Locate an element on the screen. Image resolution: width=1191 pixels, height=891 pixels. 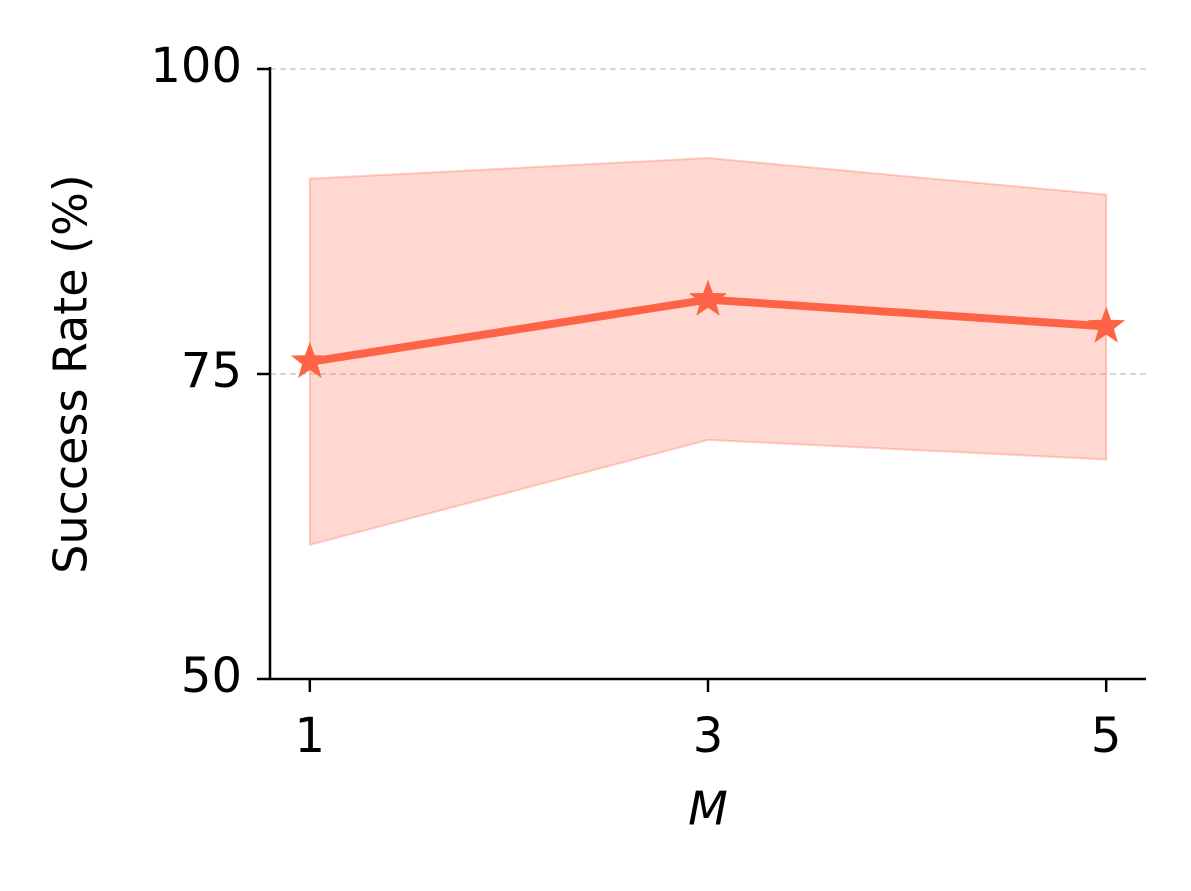
x-tick-label: 1 is located at coordinates (310, 736).